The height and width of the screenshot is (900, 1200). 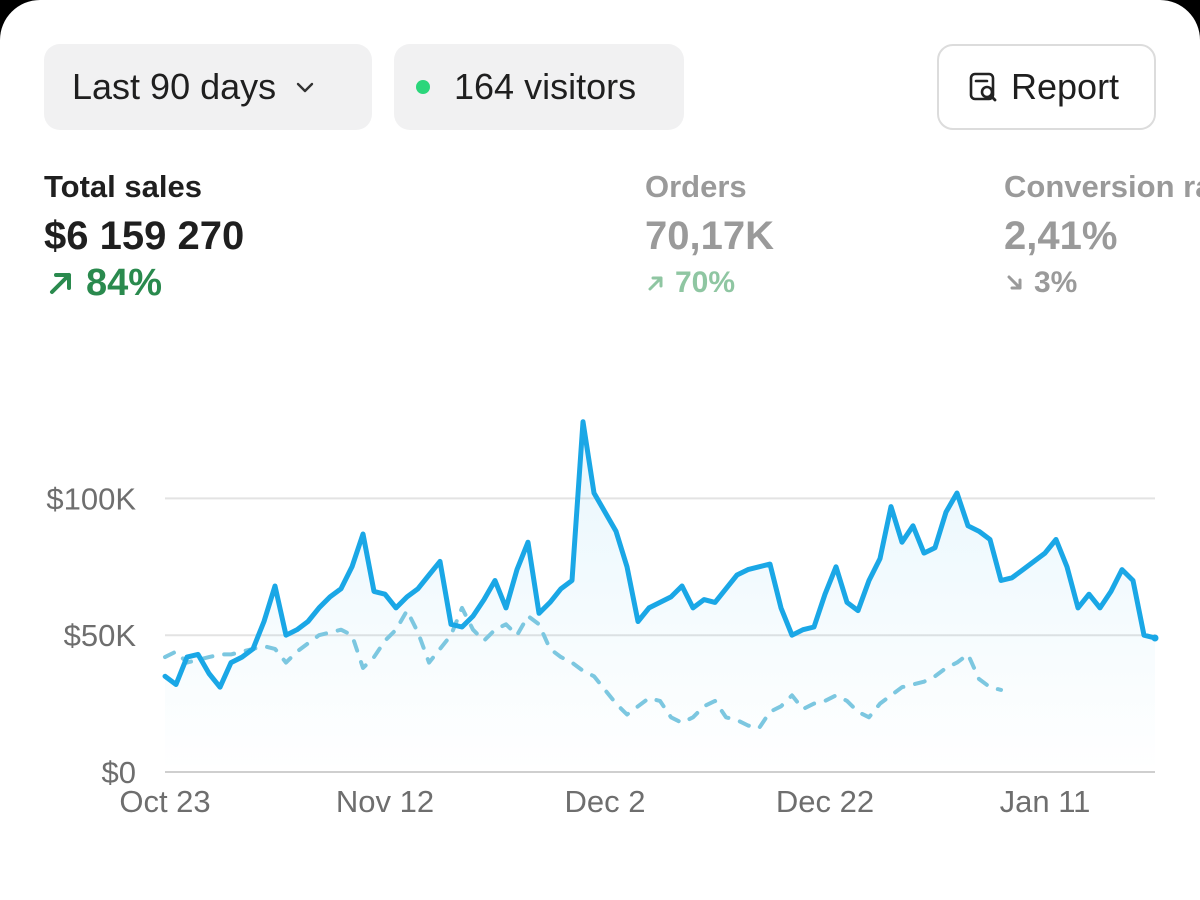 What do you see at coordinates (144, 283) in the screenshot?
I see `metric-change: 84%` at bounding box center [144, 283].